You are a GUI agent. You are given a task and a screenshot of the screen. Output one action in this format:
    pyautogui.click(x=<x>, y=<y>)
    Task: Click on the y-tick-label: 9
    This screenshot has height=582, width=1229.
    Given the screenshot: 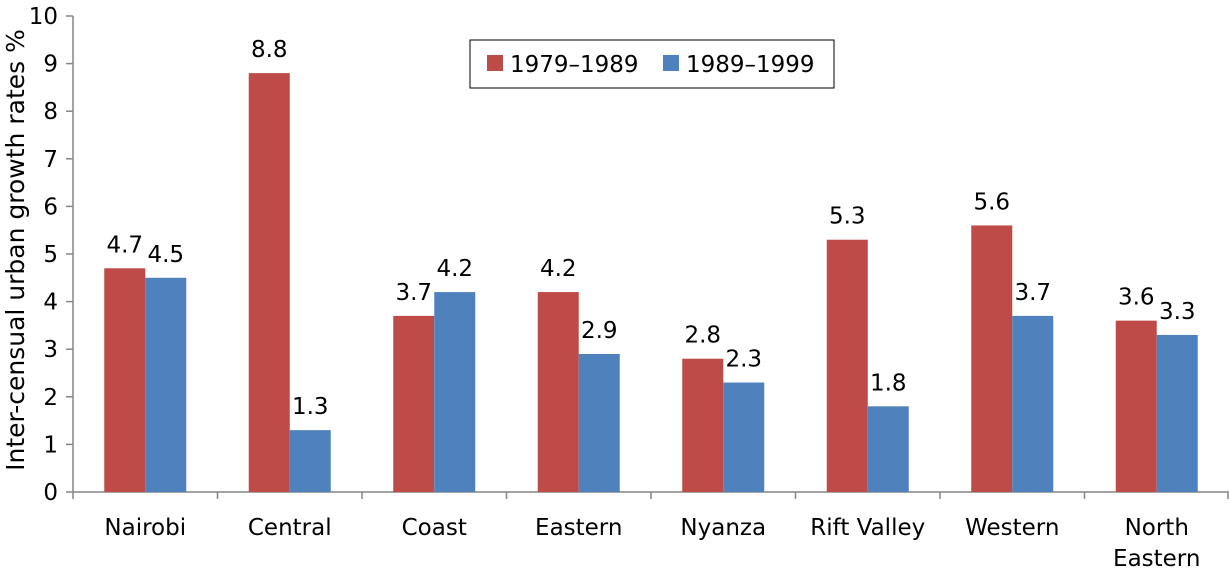 What is the action you would take?
    pyautogui.click(x=50, y=65)
    